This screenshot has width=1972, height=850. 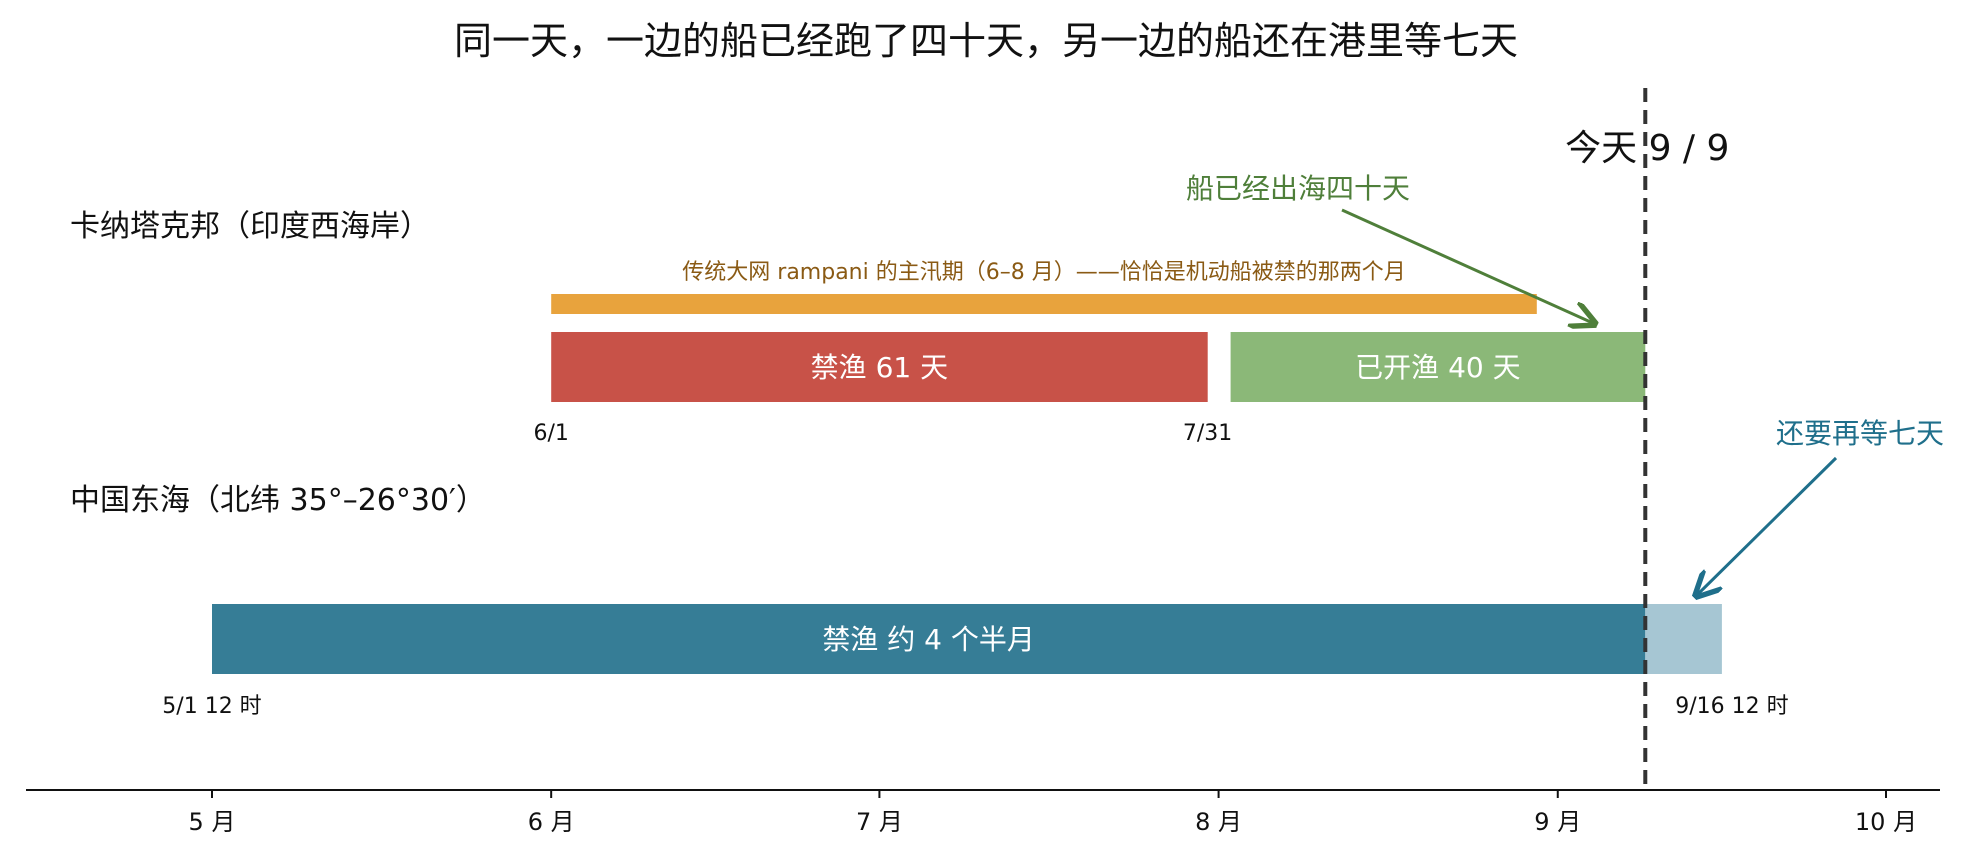 I want to click on x-tick-label: 8 月, so click(x=1218, y=822).